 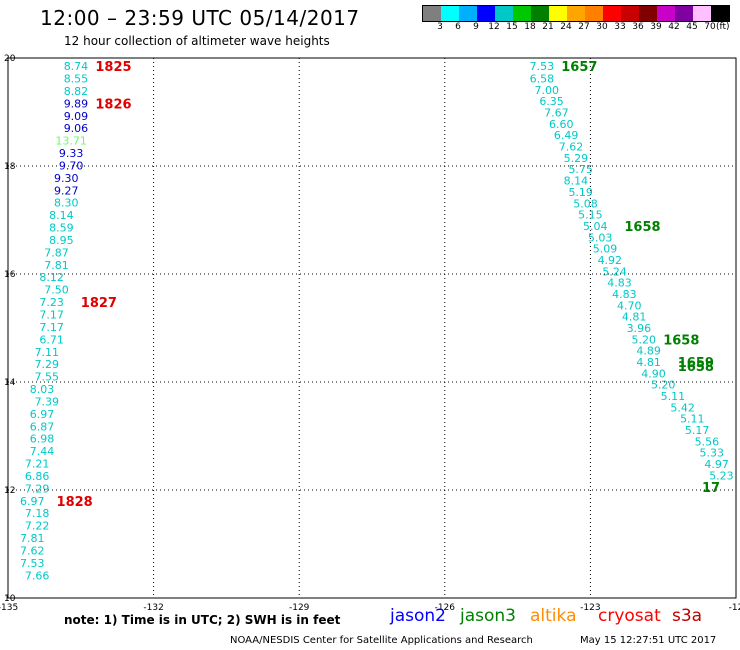 What do you see at coordinates (458, 27) in the screenshot?
I see `colorbar-tick-label: 6` at bounding box center [458, 27].